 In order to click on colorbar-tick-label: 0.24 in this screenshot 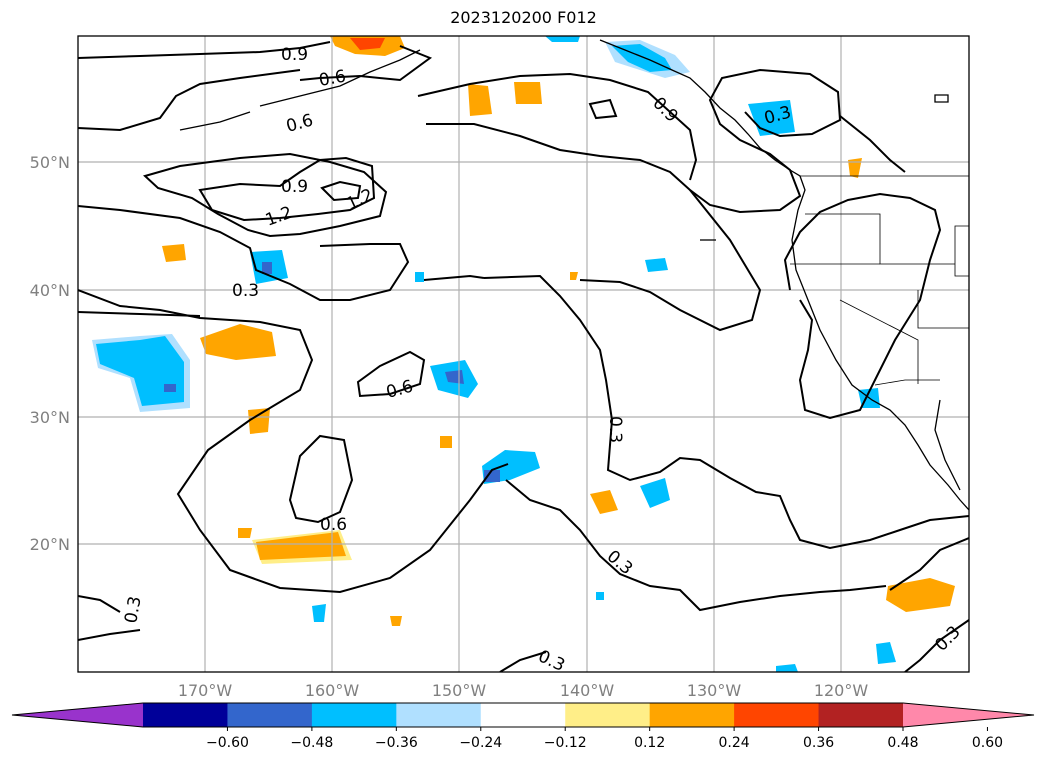, I will do `click(734, 743)`.